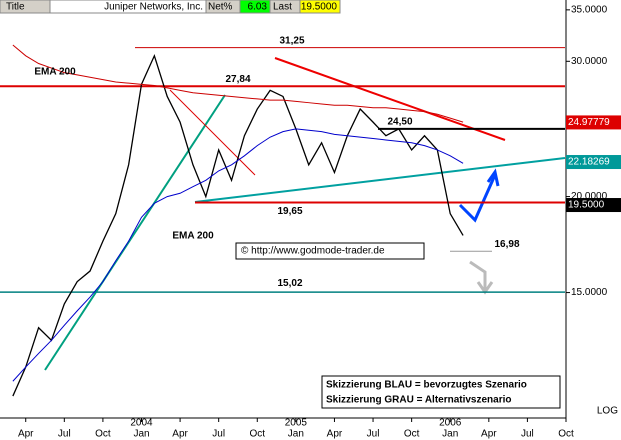 The image size is (621, 440). Describe the element at coordinates (282, 7) in the screenshot. I see `header-last-label: Last` at that location.